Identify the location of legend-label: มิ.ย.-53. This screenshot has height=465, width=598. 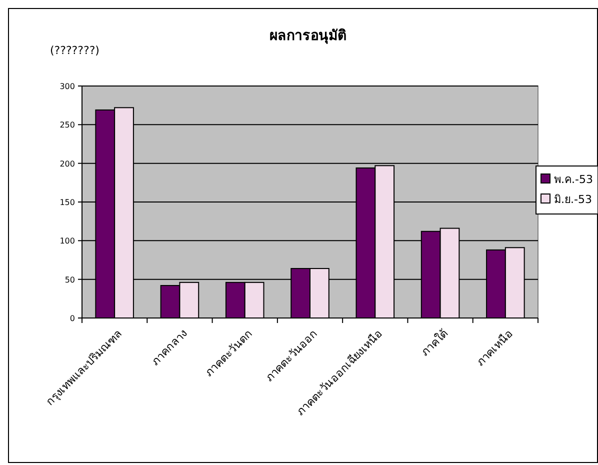
(573, 199).